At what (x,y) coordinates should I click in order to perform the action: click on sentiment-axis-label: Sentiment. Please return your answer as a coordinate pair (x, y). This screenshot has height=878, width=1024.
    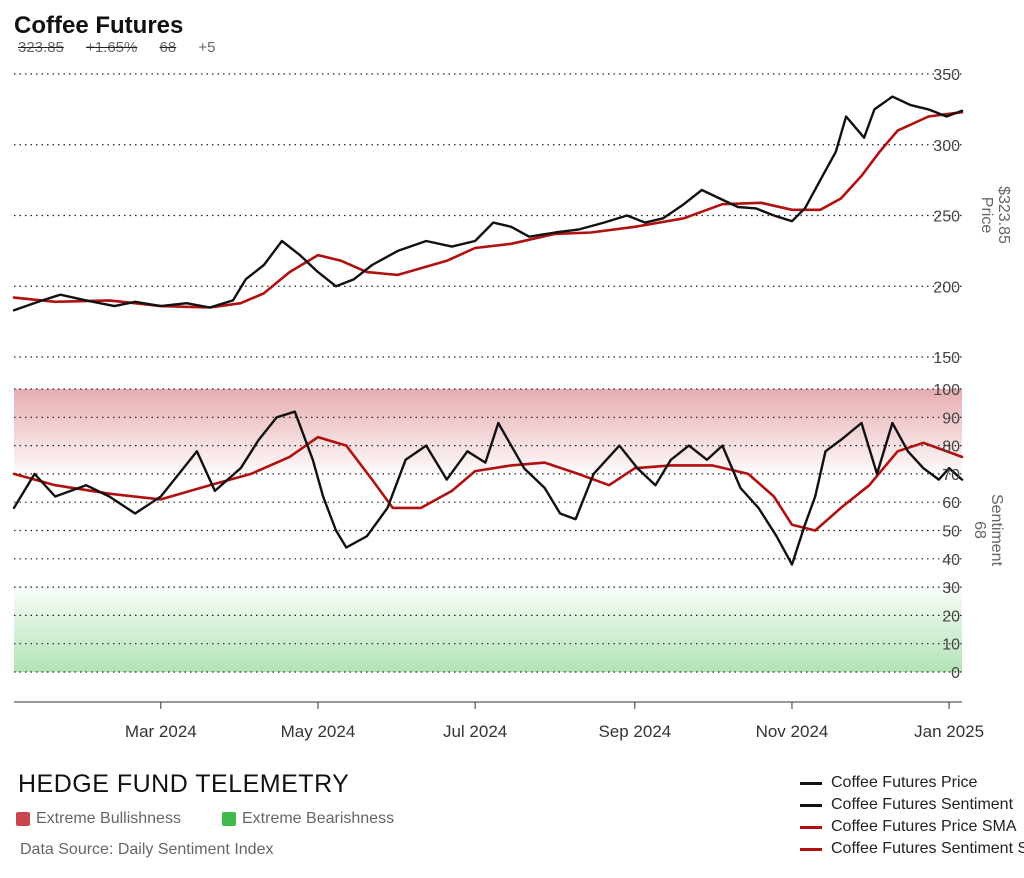
    Looking at the image, I should click on (996, 530).